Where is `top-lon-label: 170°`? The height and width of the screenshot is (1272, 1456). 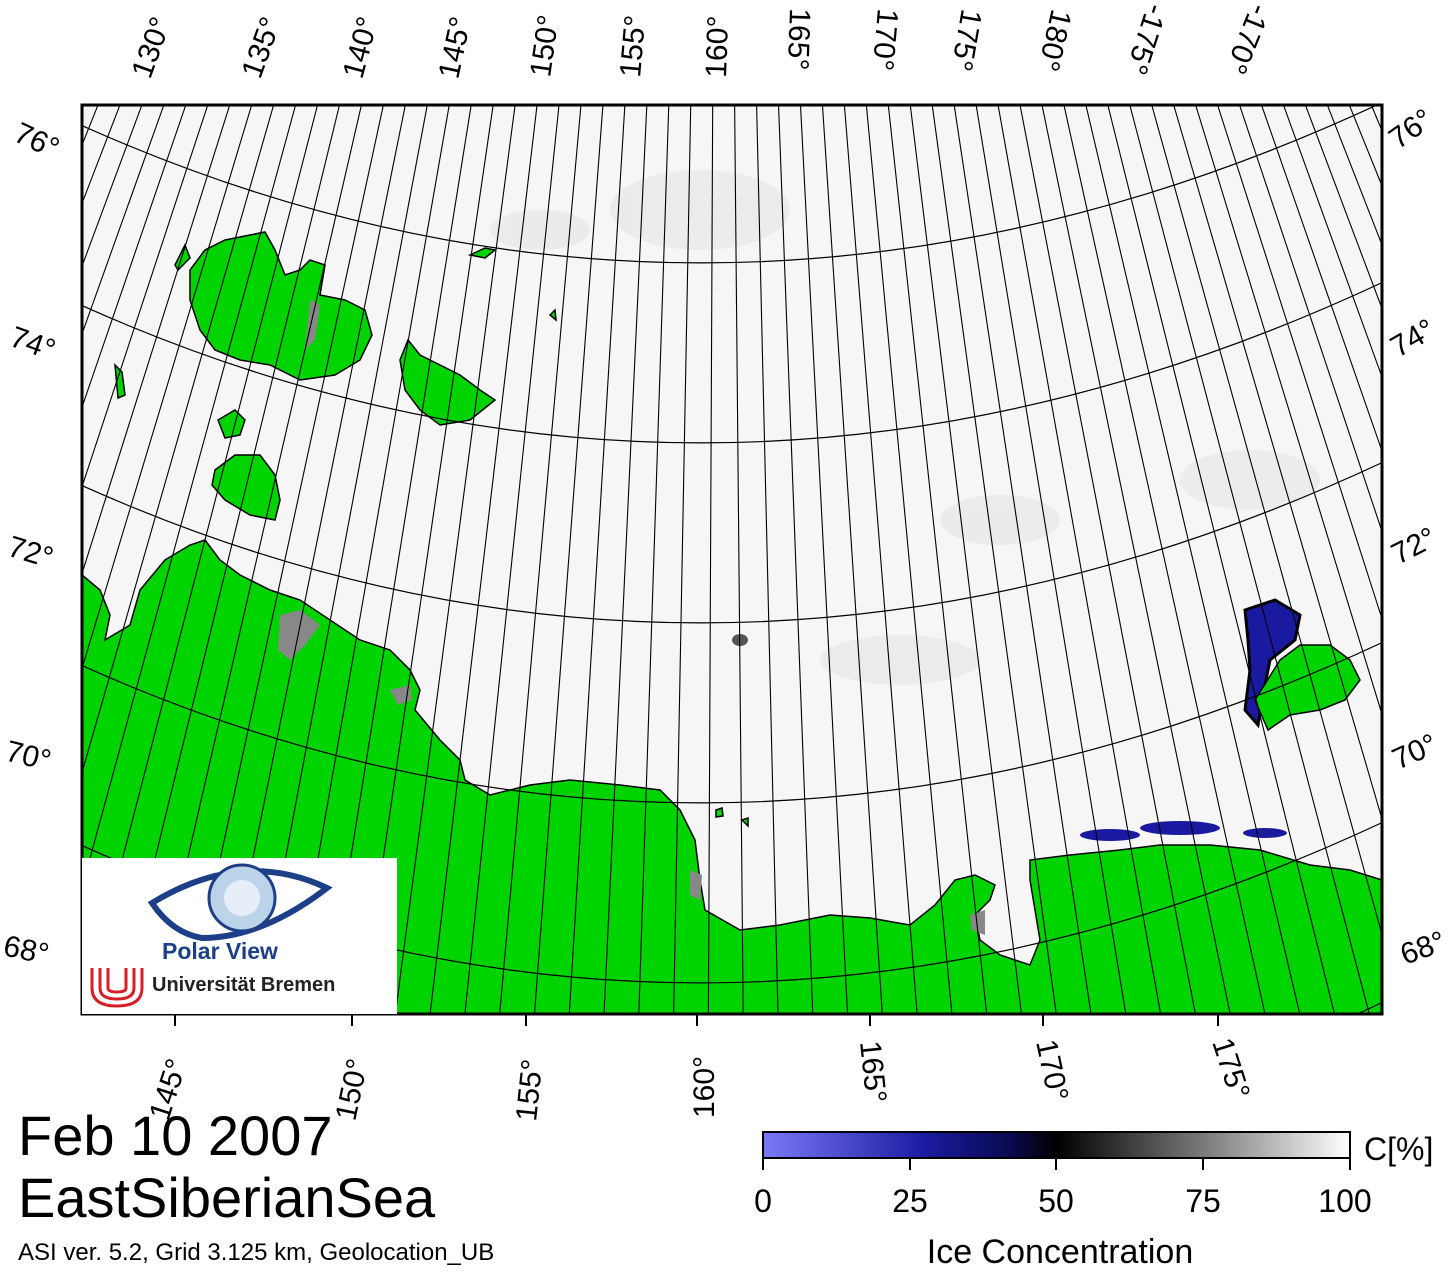
top-lon-label: 170° is located at coordinates (885, 39).